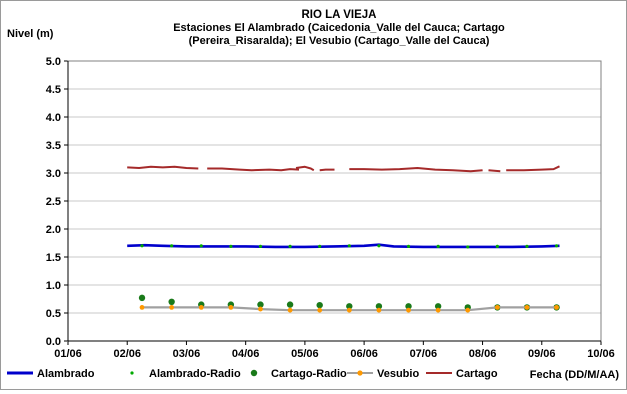  What do you see at coordinates (305, 354) in the screenshot?
I see `x-tick-label: 05/06` at bounding box center [305, 354].